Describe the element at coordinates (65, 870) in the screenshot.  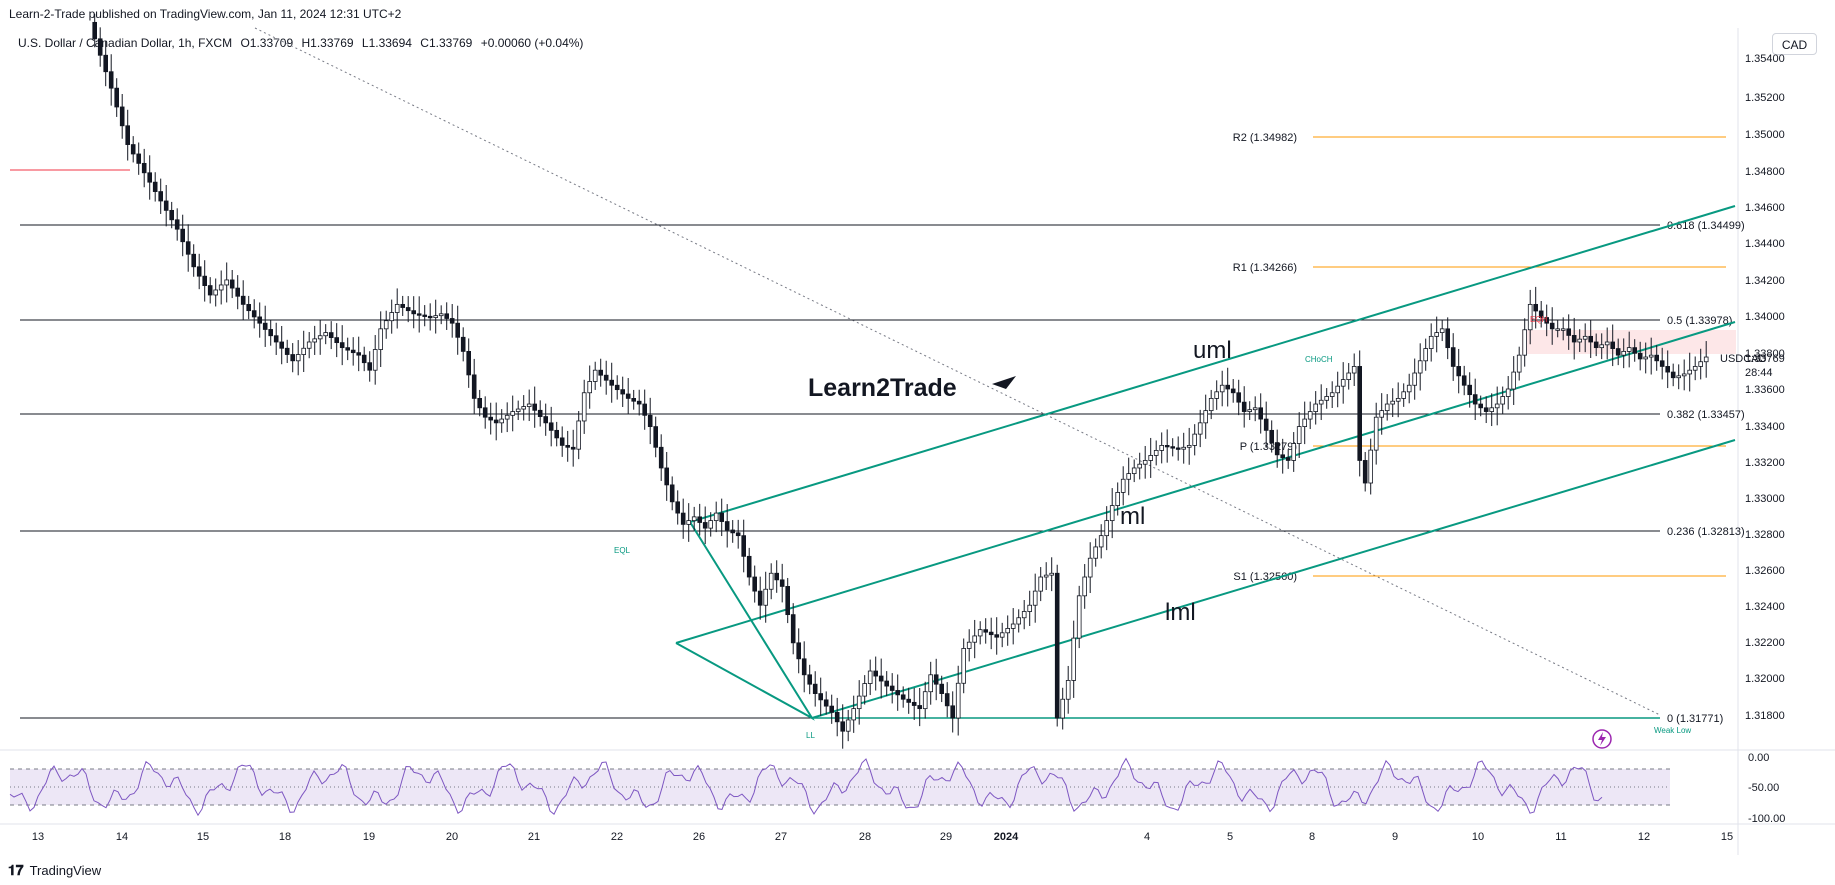
I see `footer-brand: TradingView` at that location.